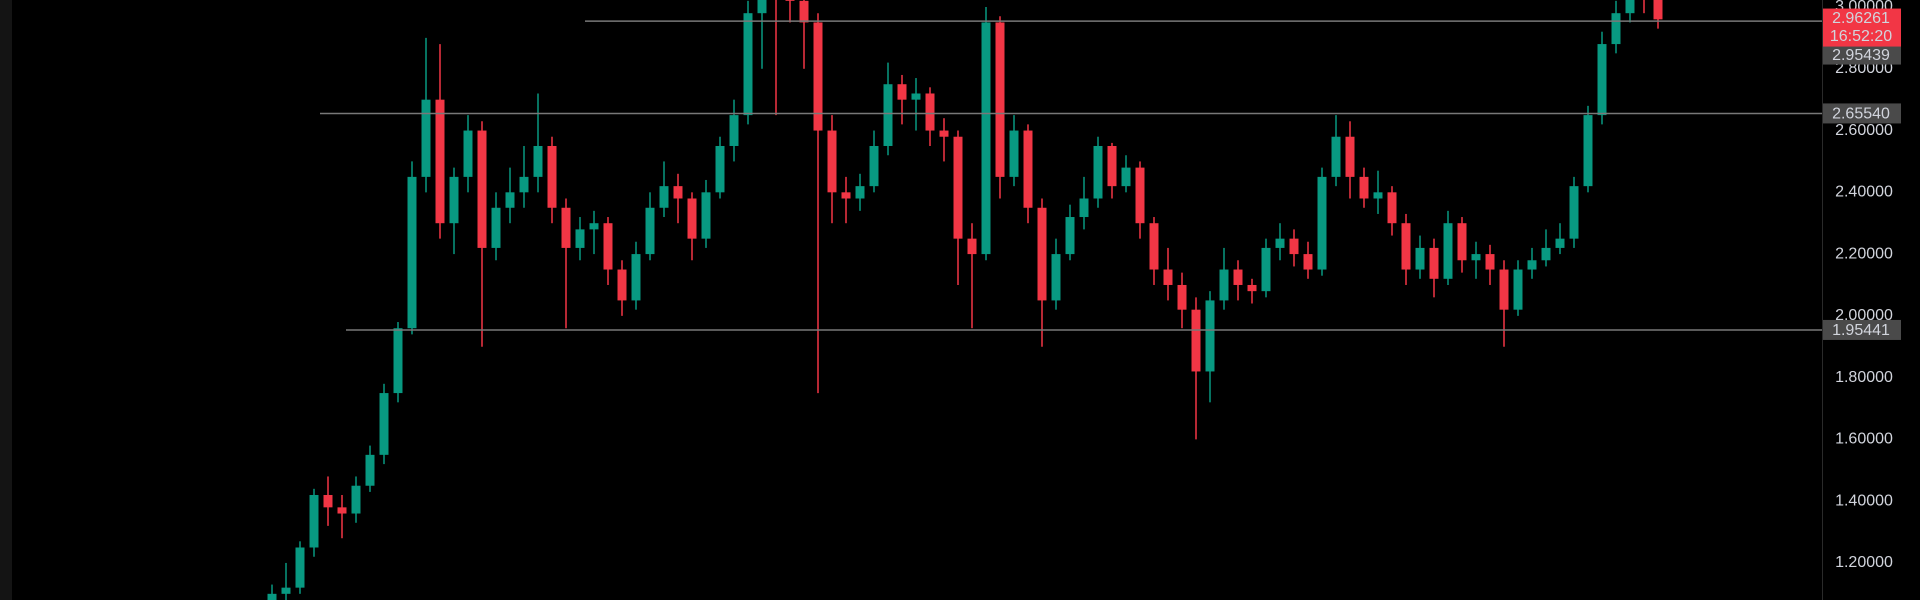 The height and width of the screenshot is (600, 1920). I want to click on price-line-label: 2.65540, so click(1861, 114).